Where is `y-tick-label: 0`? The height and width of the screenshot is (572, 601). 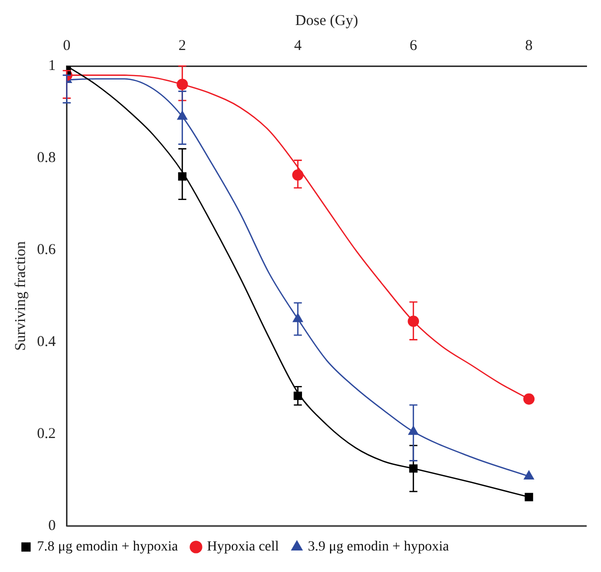 y-tick-label: 0 is located at coordinates (52, 526).